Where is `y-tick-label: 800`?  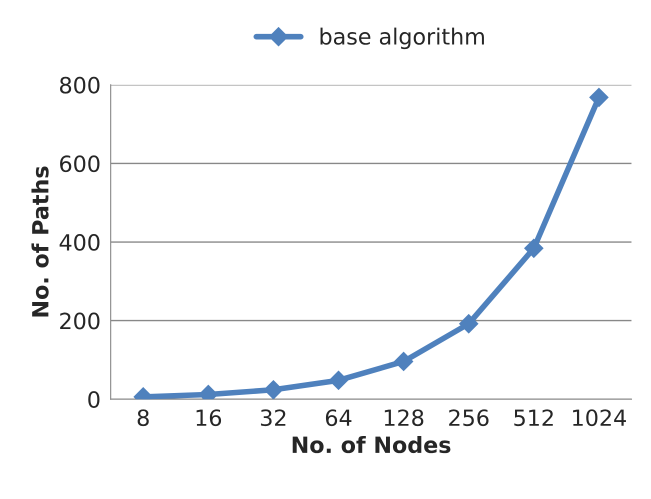
y-tick-label: 800 is located at coordinates (80, 85).